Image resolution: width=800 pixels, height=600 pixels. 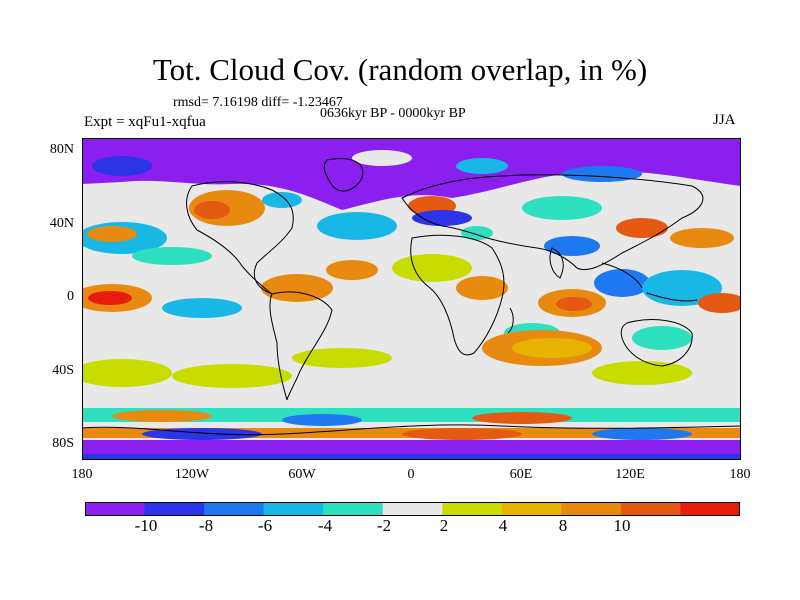 I want to click on lon-tick-180-right: 180, so click(x=740, y=474).